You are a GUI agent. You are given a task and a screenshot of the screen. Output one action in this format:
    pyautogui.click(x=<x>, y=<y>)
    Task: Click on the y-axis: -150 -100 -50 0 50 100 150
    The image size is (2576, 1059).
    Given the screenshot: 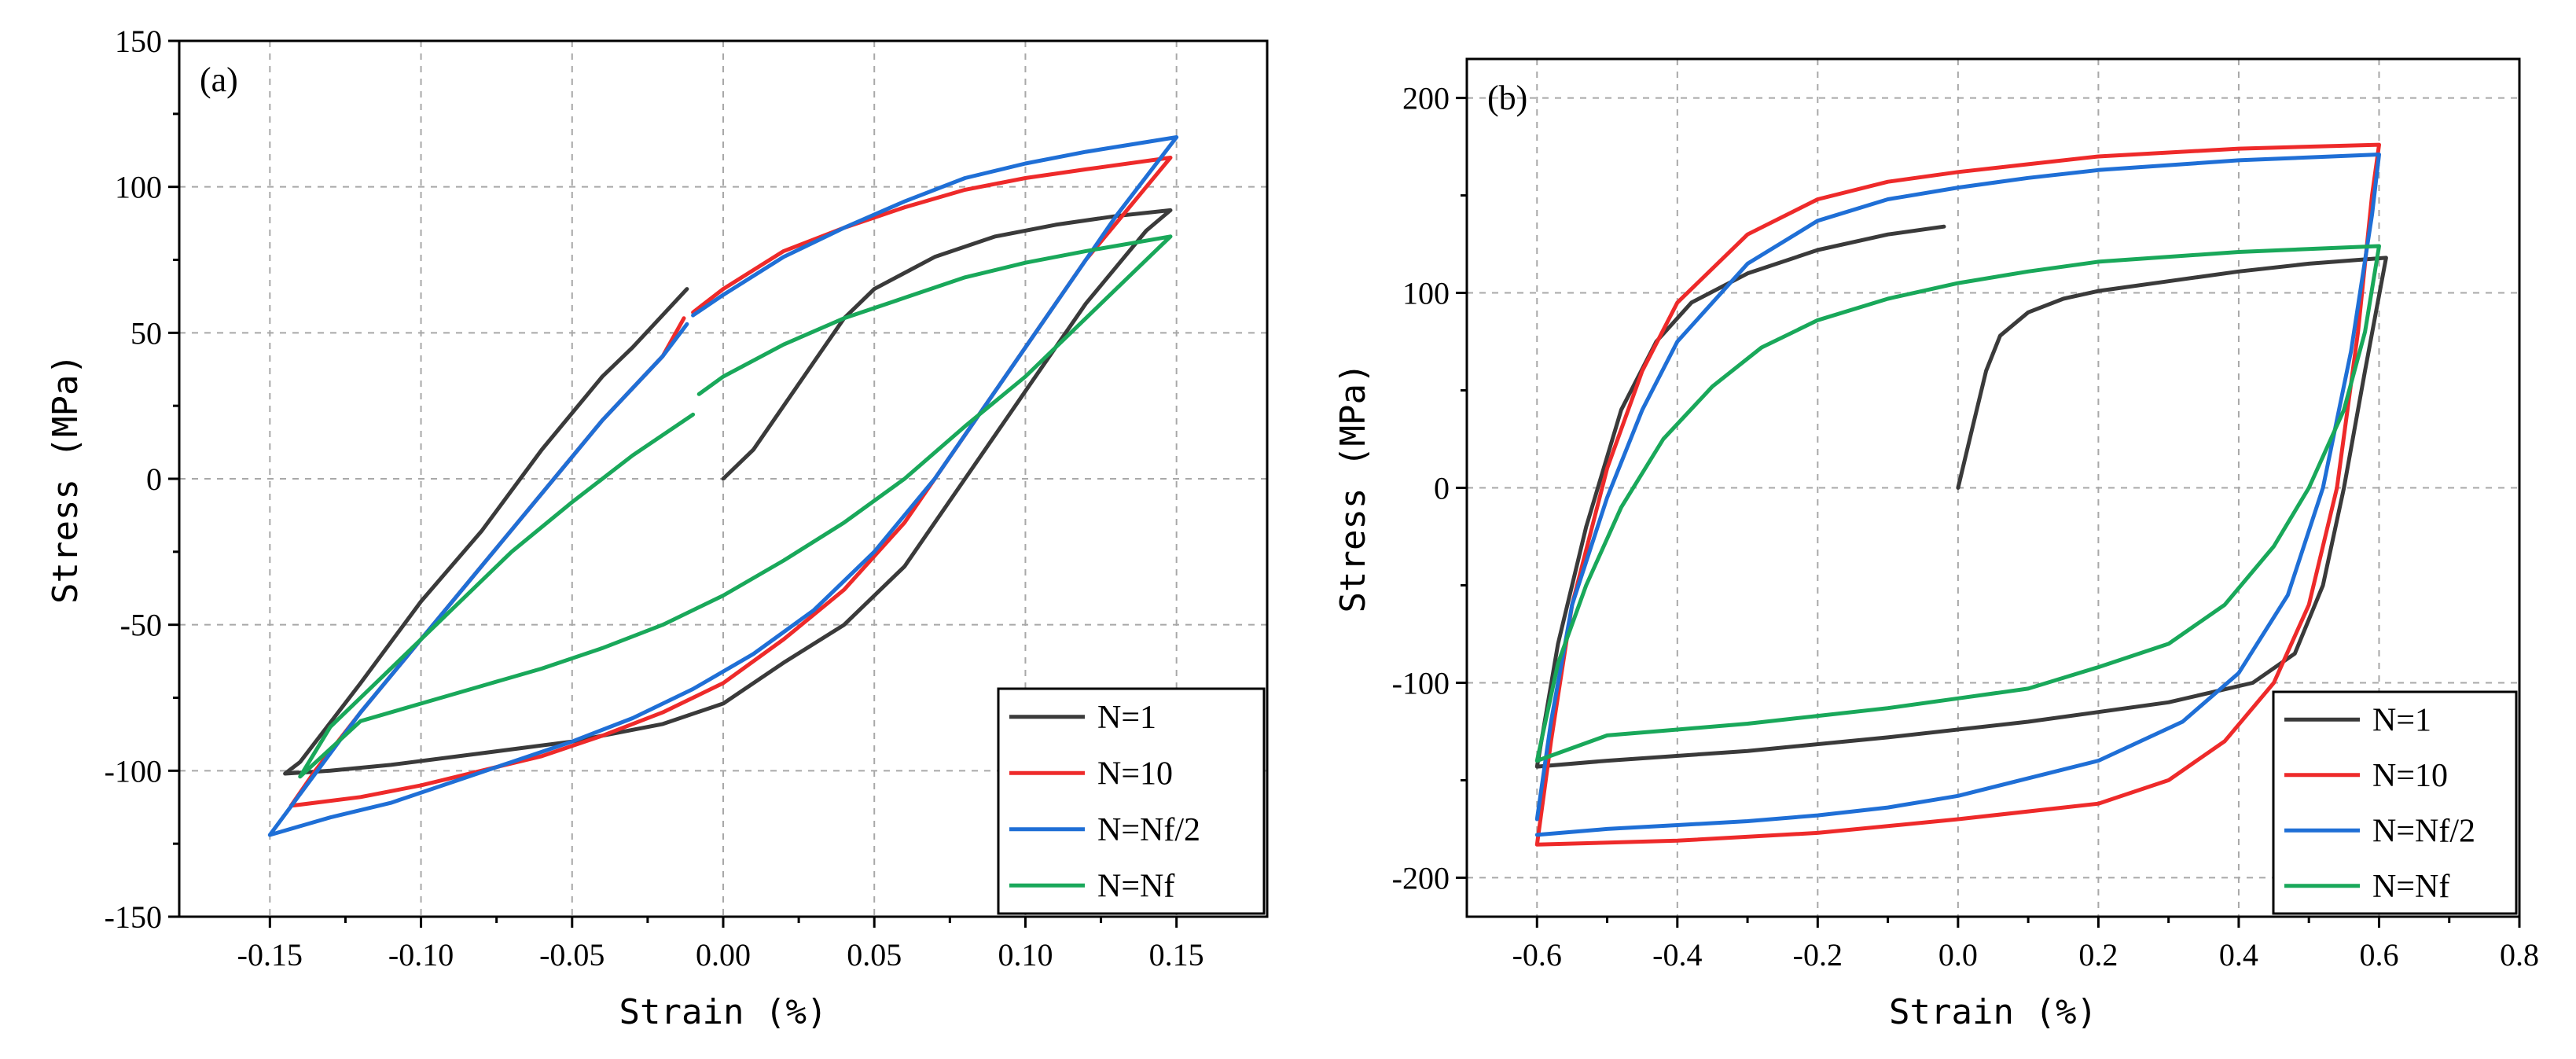 What is the action you would take?
    pyautogui.click(x=142, y=479)
    